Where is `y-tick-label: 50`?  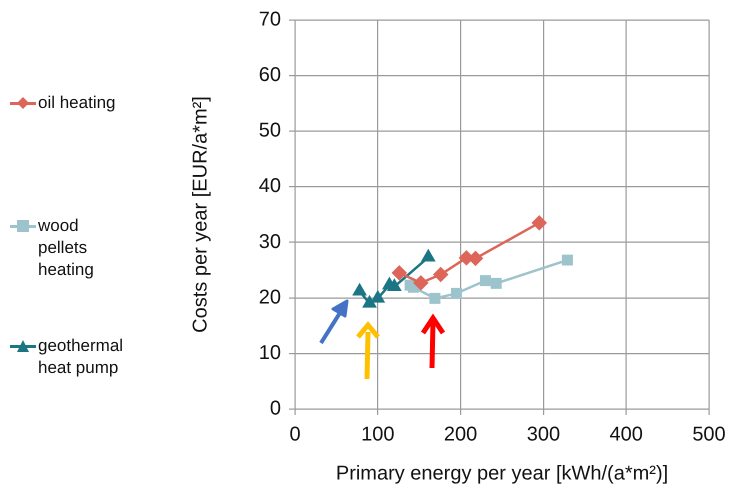
y-tick-label: 50 is located at coordinates (269, 131).